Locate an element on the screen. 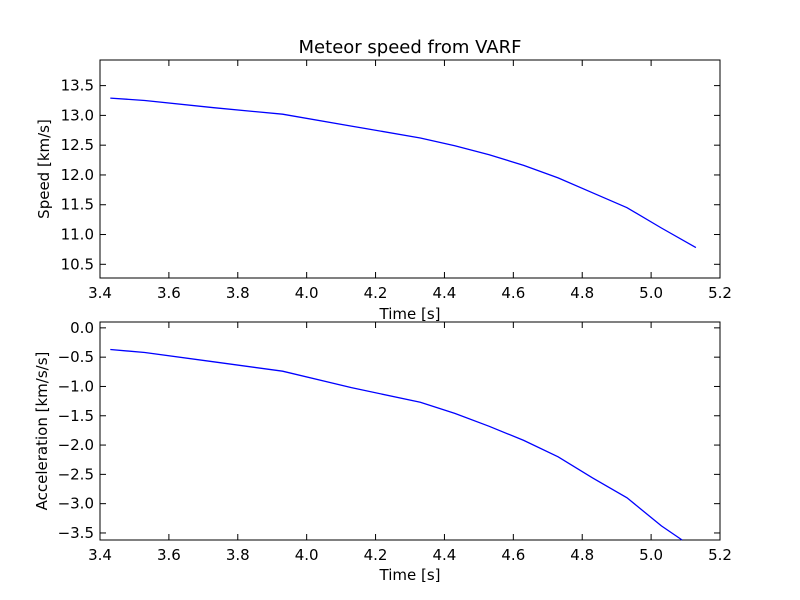 The width and height of the screenshot is (800, 600). acceleration-x-tick-label: 4.0 is located at coordinates (307, 555).